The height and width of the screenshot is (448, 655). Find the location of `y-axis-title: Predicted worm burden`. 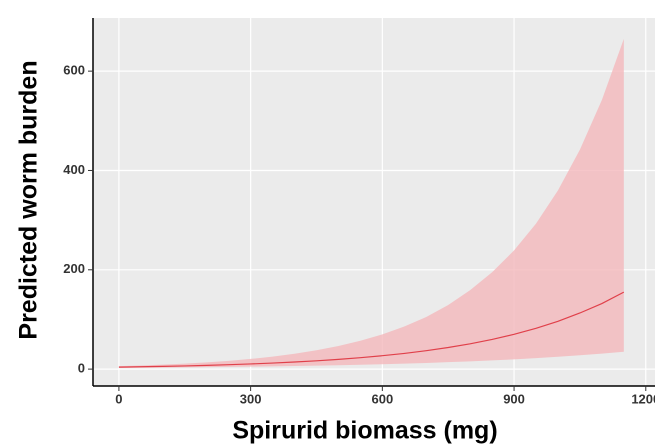

y-axis-title: Predicted worm burden is located at coordinates (29, 199).